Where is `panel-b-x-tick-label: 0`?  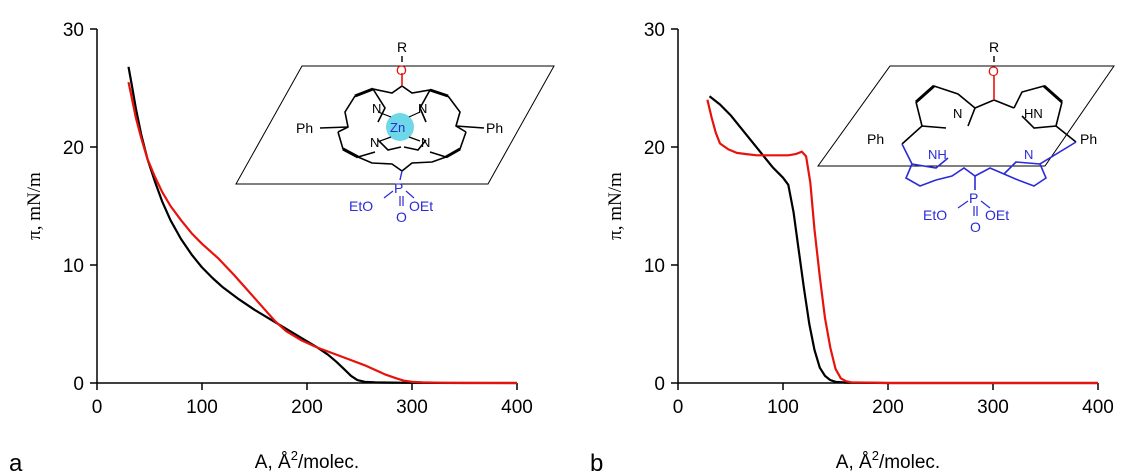
panel-b-x-tick-label: 0 is located at coordinates (678, 407).